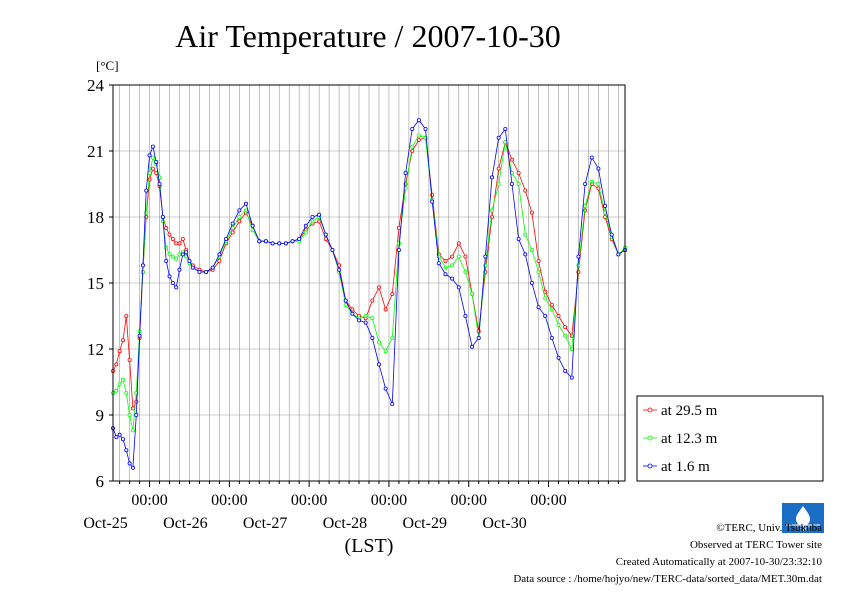 This screenshot has height=595, width=842. Describe the element at coordinates (650, 466) in the screenshot. I see `legend-marker` at that location.